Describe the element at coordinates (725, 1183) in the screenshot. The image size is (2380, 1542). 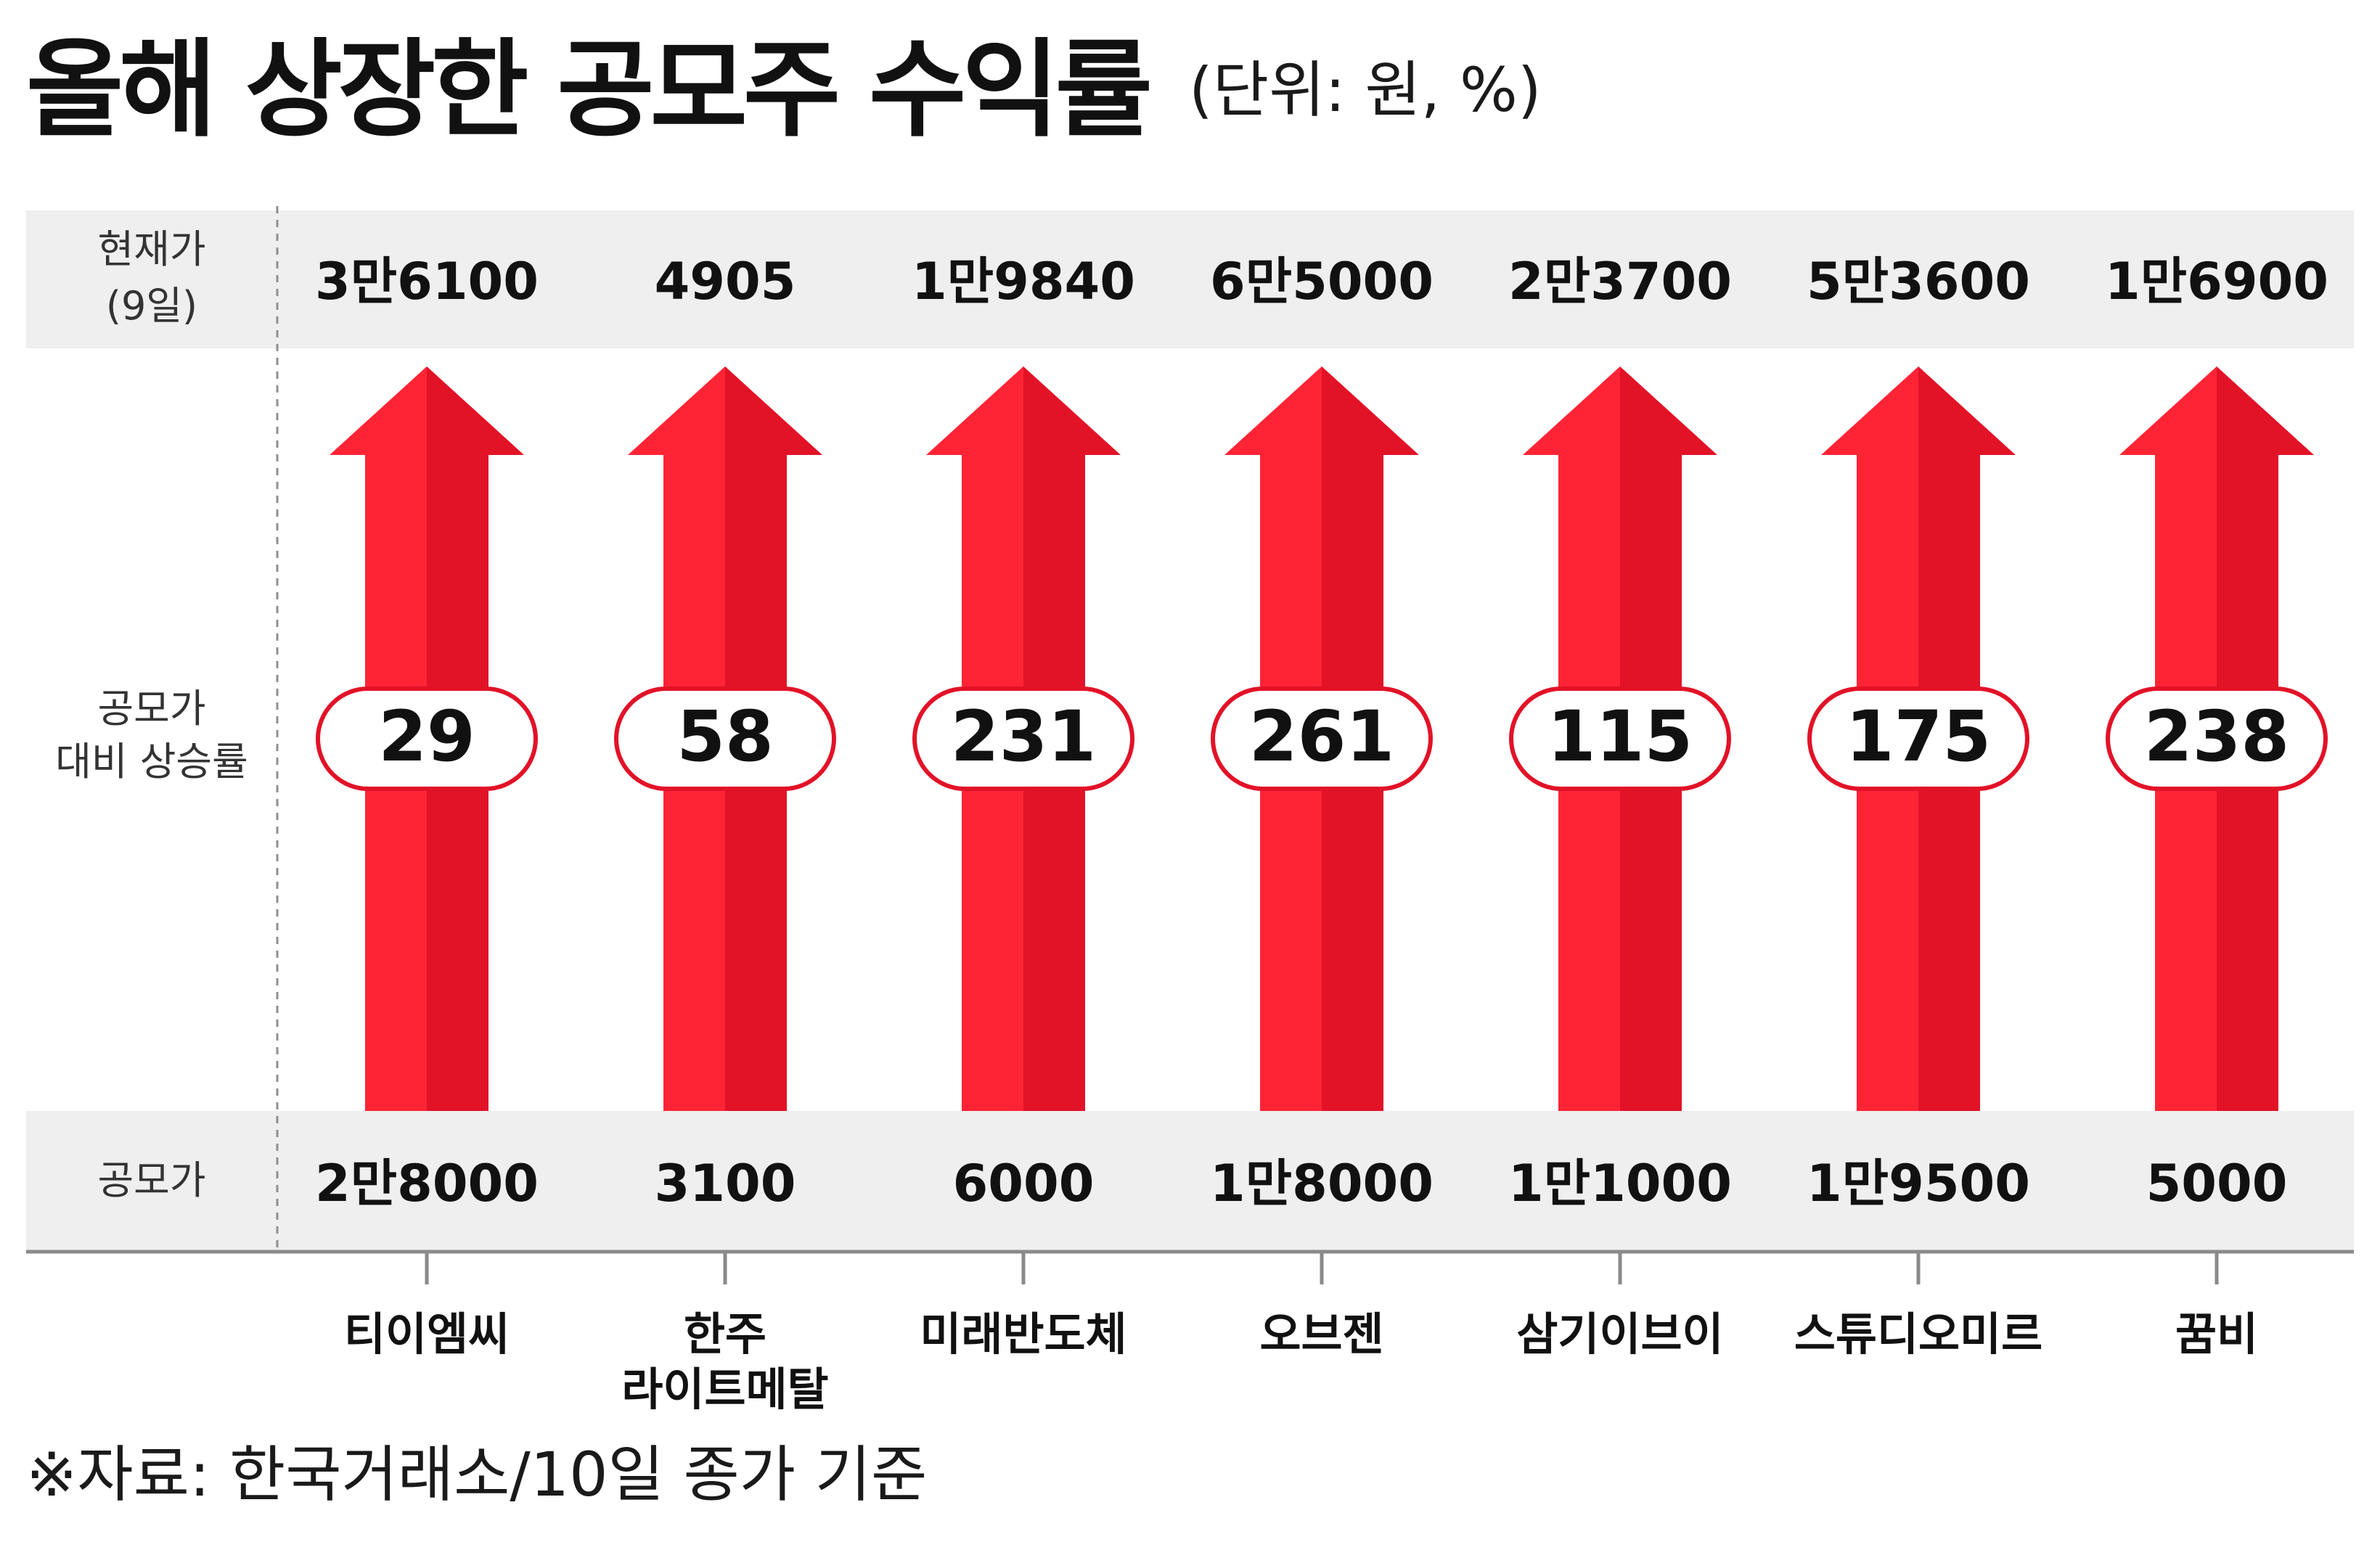
I see `ipo-price-value: 3100` at that location.